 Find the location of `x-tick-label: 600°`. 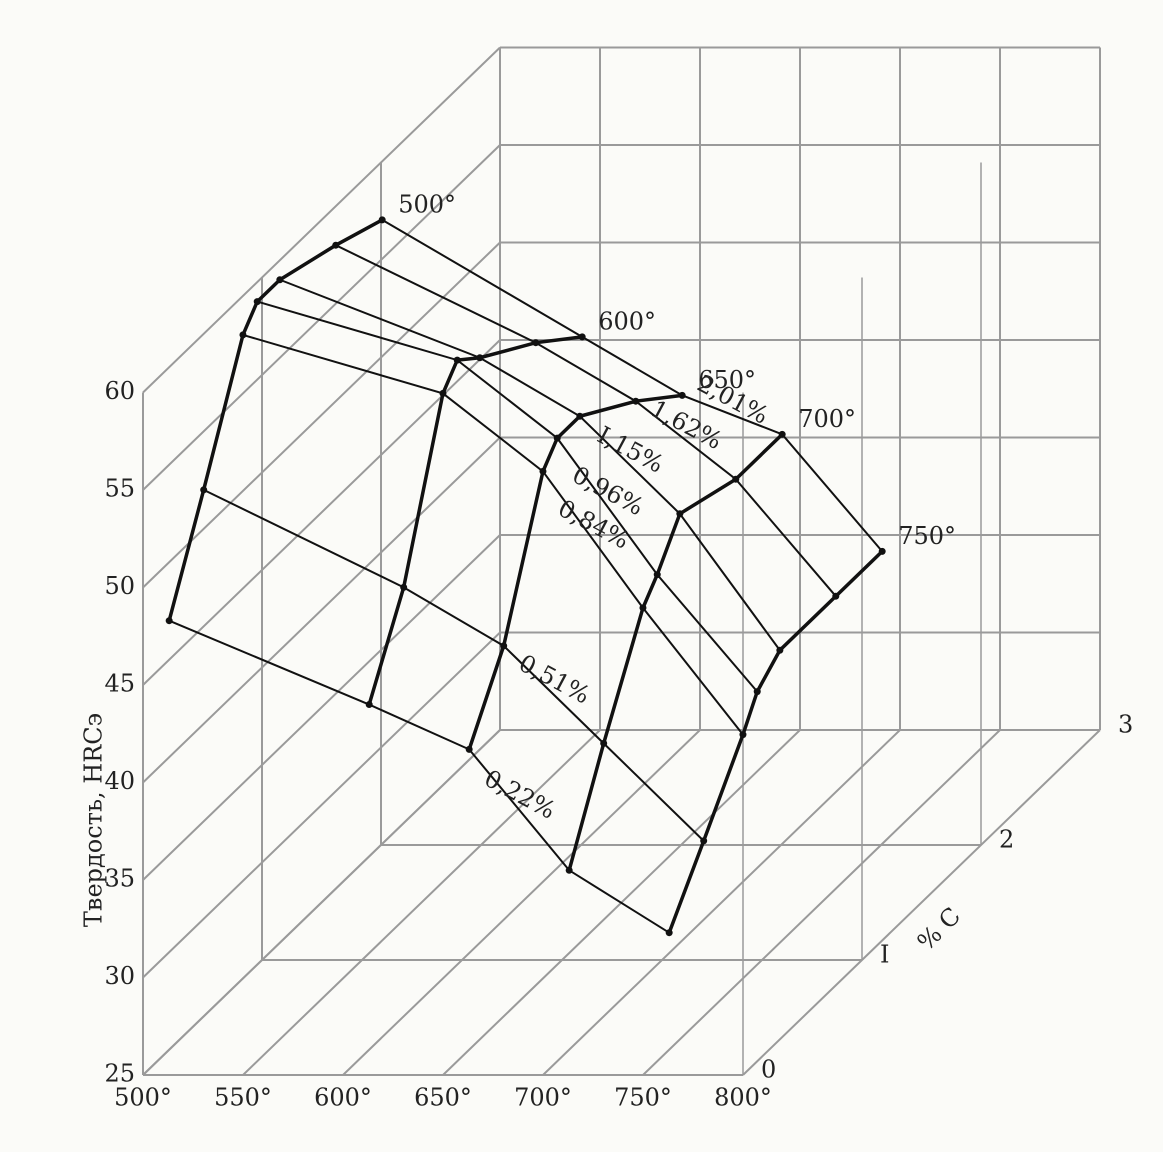

x-tick-label: 600° is located at coordinates (343, 1098).